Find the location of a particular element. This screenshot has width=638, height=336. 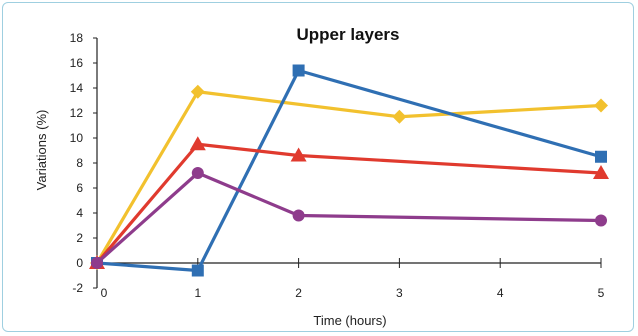

x-tick-label: 1 is located at coordinates (197, 293).